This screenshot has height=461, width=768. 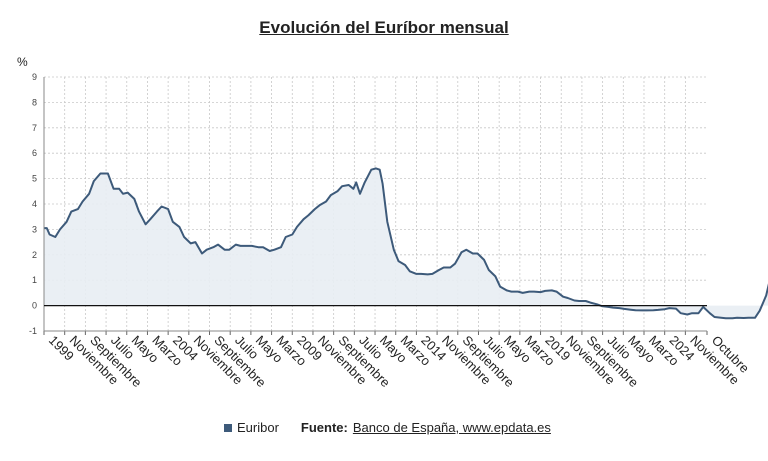 I want to click on chart-title: Evolución del Euríbor mensual, so click(x=384, y=27).